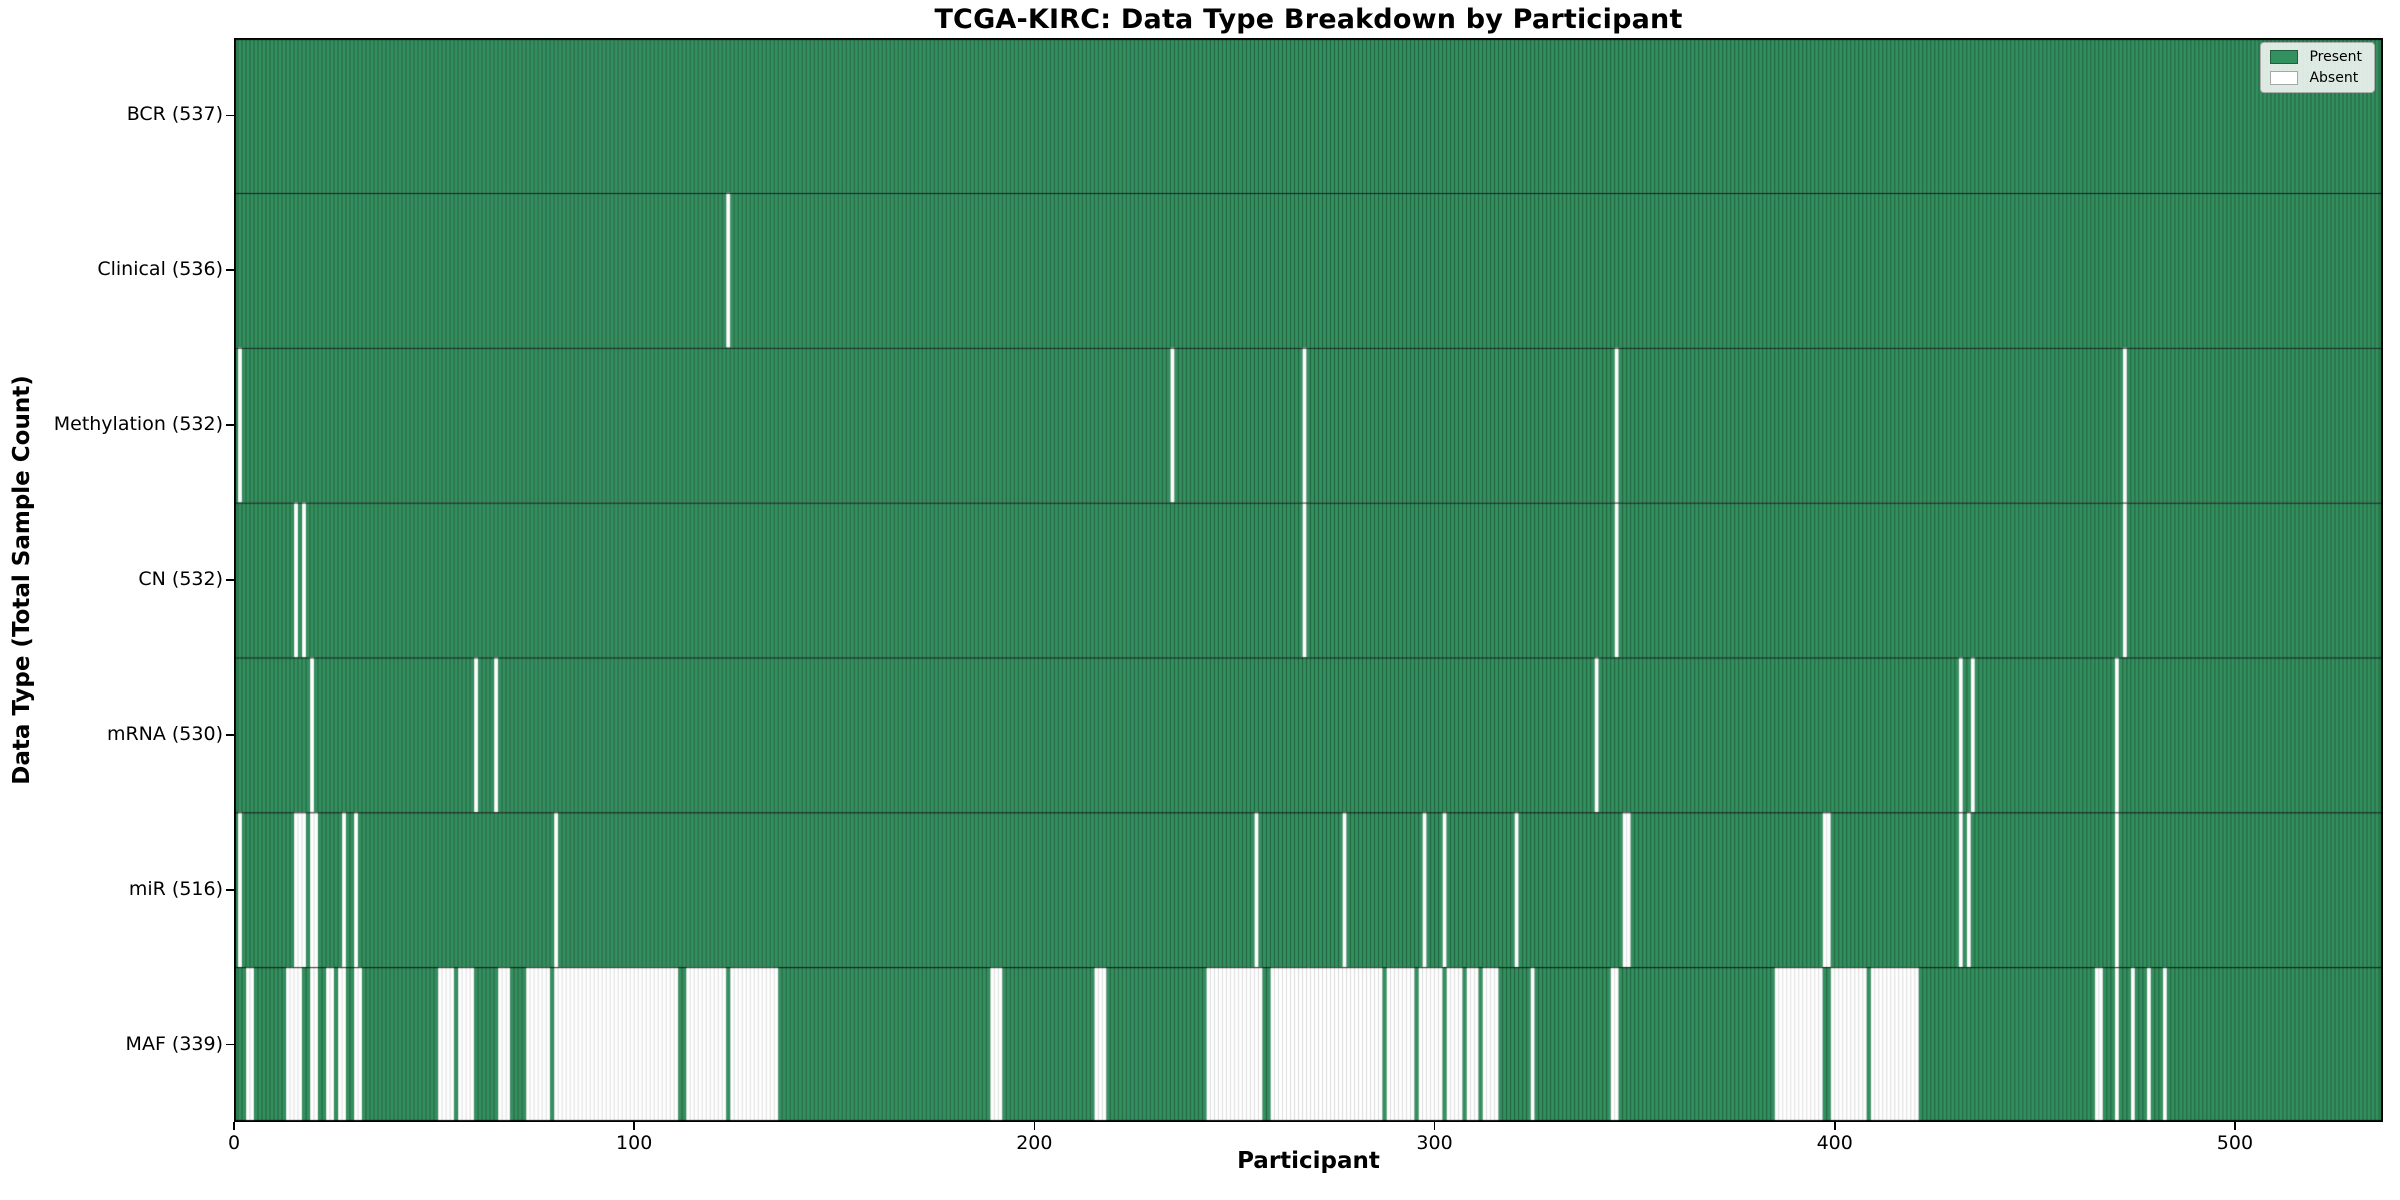  What do you see at coordinates (175, 888) in the screenshot?
I see `y-tick-label-miR: miR (516)` at bounding box center [175, 888].